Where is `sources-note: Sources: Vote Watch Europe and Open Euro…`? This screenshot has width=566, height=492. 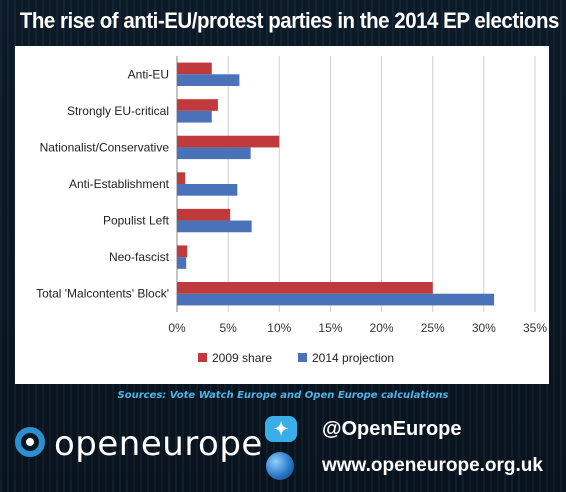 sources-note: Sources: Vote Watch Europe and Open Euro… is located at coordinates (283, 395).